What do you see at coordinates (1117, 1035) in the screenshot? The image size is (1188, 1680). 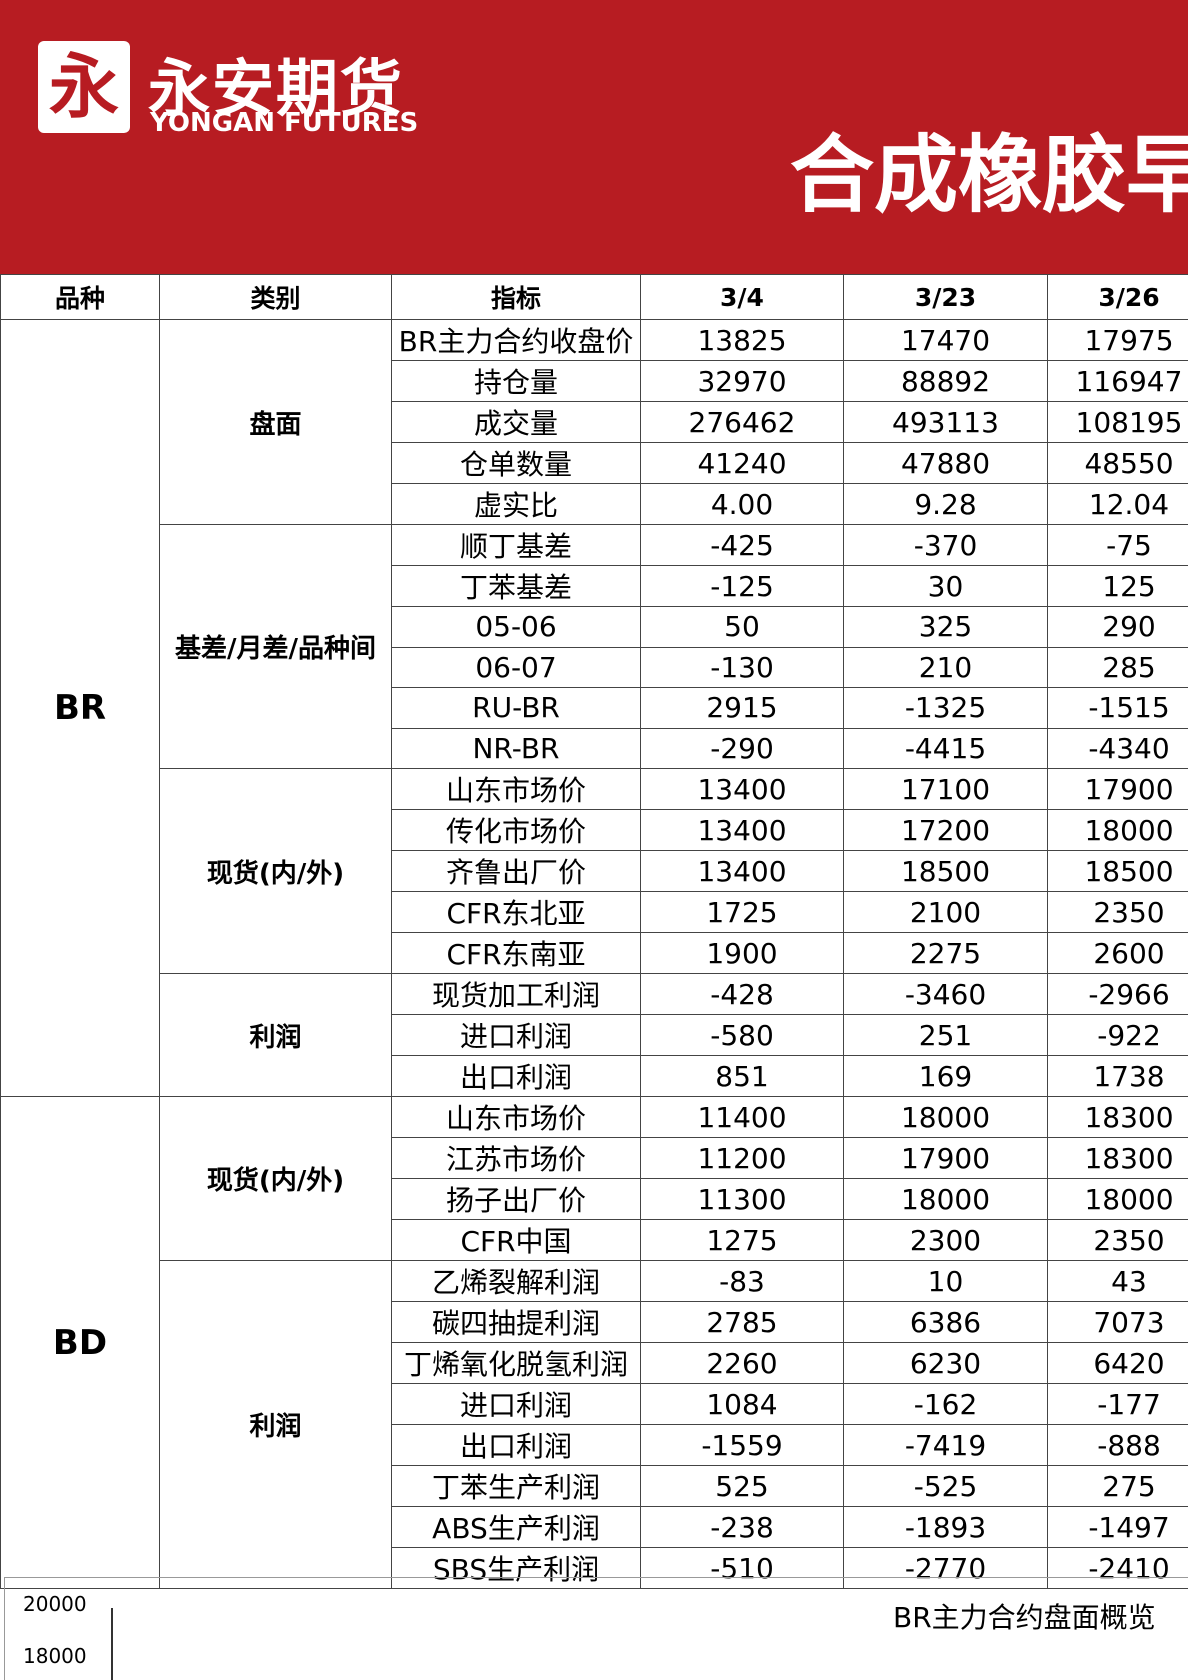 I see `value-cell: -922` at bounding box center [1117, 1035].